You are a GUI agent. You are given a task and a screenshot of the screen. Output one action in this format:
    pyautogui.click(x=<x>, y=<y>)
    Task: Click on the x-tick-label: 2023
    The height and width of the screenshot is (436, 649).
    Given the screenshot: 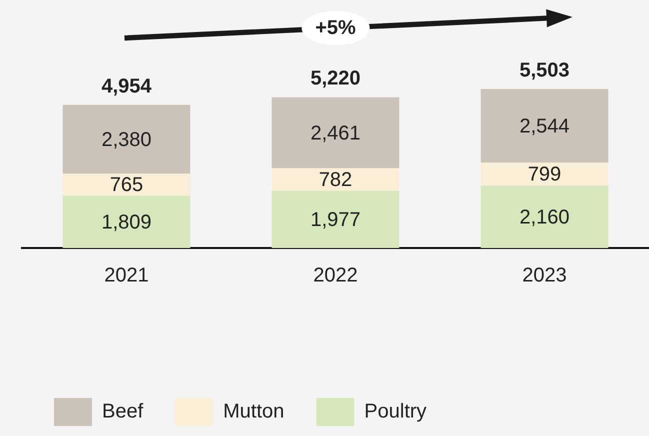 What is the action you would take?
    pyautogui.click(x=544, y=275)
    